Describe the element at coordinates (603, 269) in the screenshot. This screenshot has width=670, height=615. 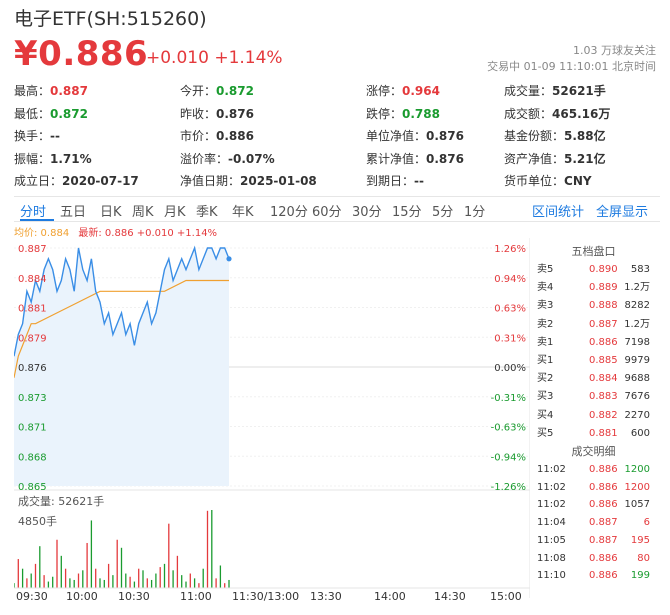
I see `order-price: 0.890` at that location.